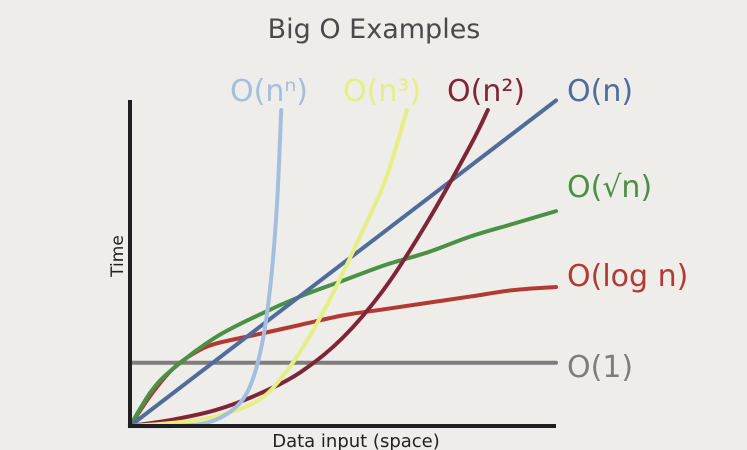 The height and width of the screenshot is (450, 747). I want to click on chart-title: Big O Examples, so click(374, 29).